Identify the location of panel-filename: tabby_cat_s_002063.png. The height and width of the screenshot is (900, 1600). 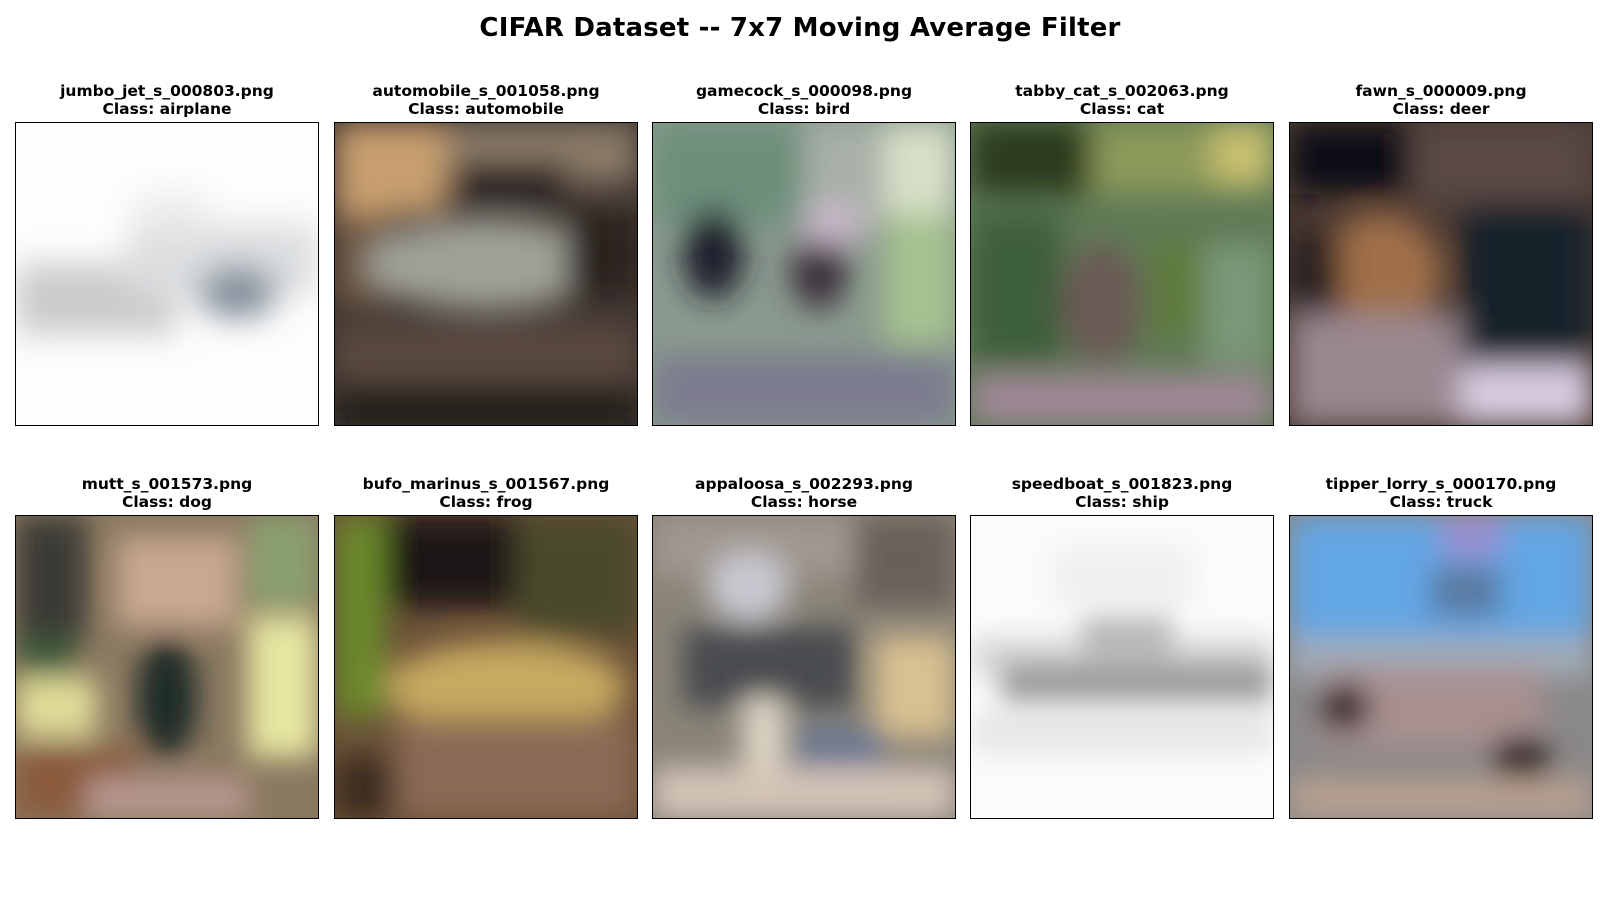
(1122, 91).